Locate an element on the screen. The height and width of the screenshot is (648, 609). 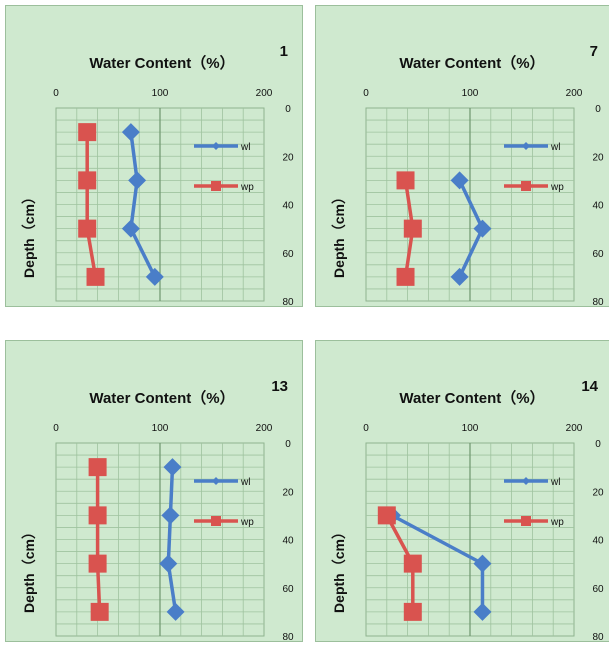
panel-label: 14 is located at coordinates (589, 386).